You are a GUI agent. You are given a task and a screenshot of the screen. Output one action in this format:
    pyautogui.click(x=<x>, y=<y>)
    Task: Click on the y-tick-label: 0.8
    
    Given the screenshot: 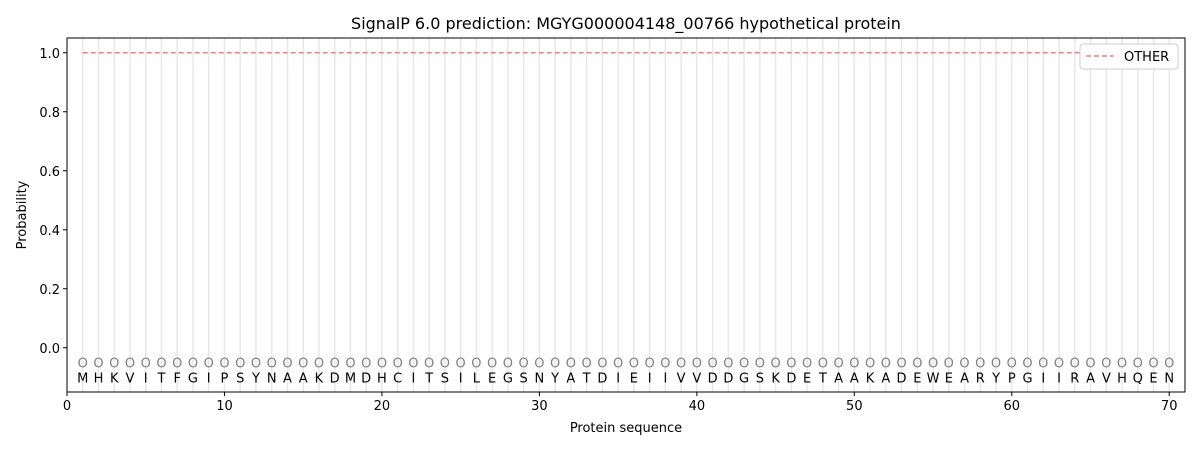 What is the action you would take?
    pyautogui.click(x=49, y=113)
    